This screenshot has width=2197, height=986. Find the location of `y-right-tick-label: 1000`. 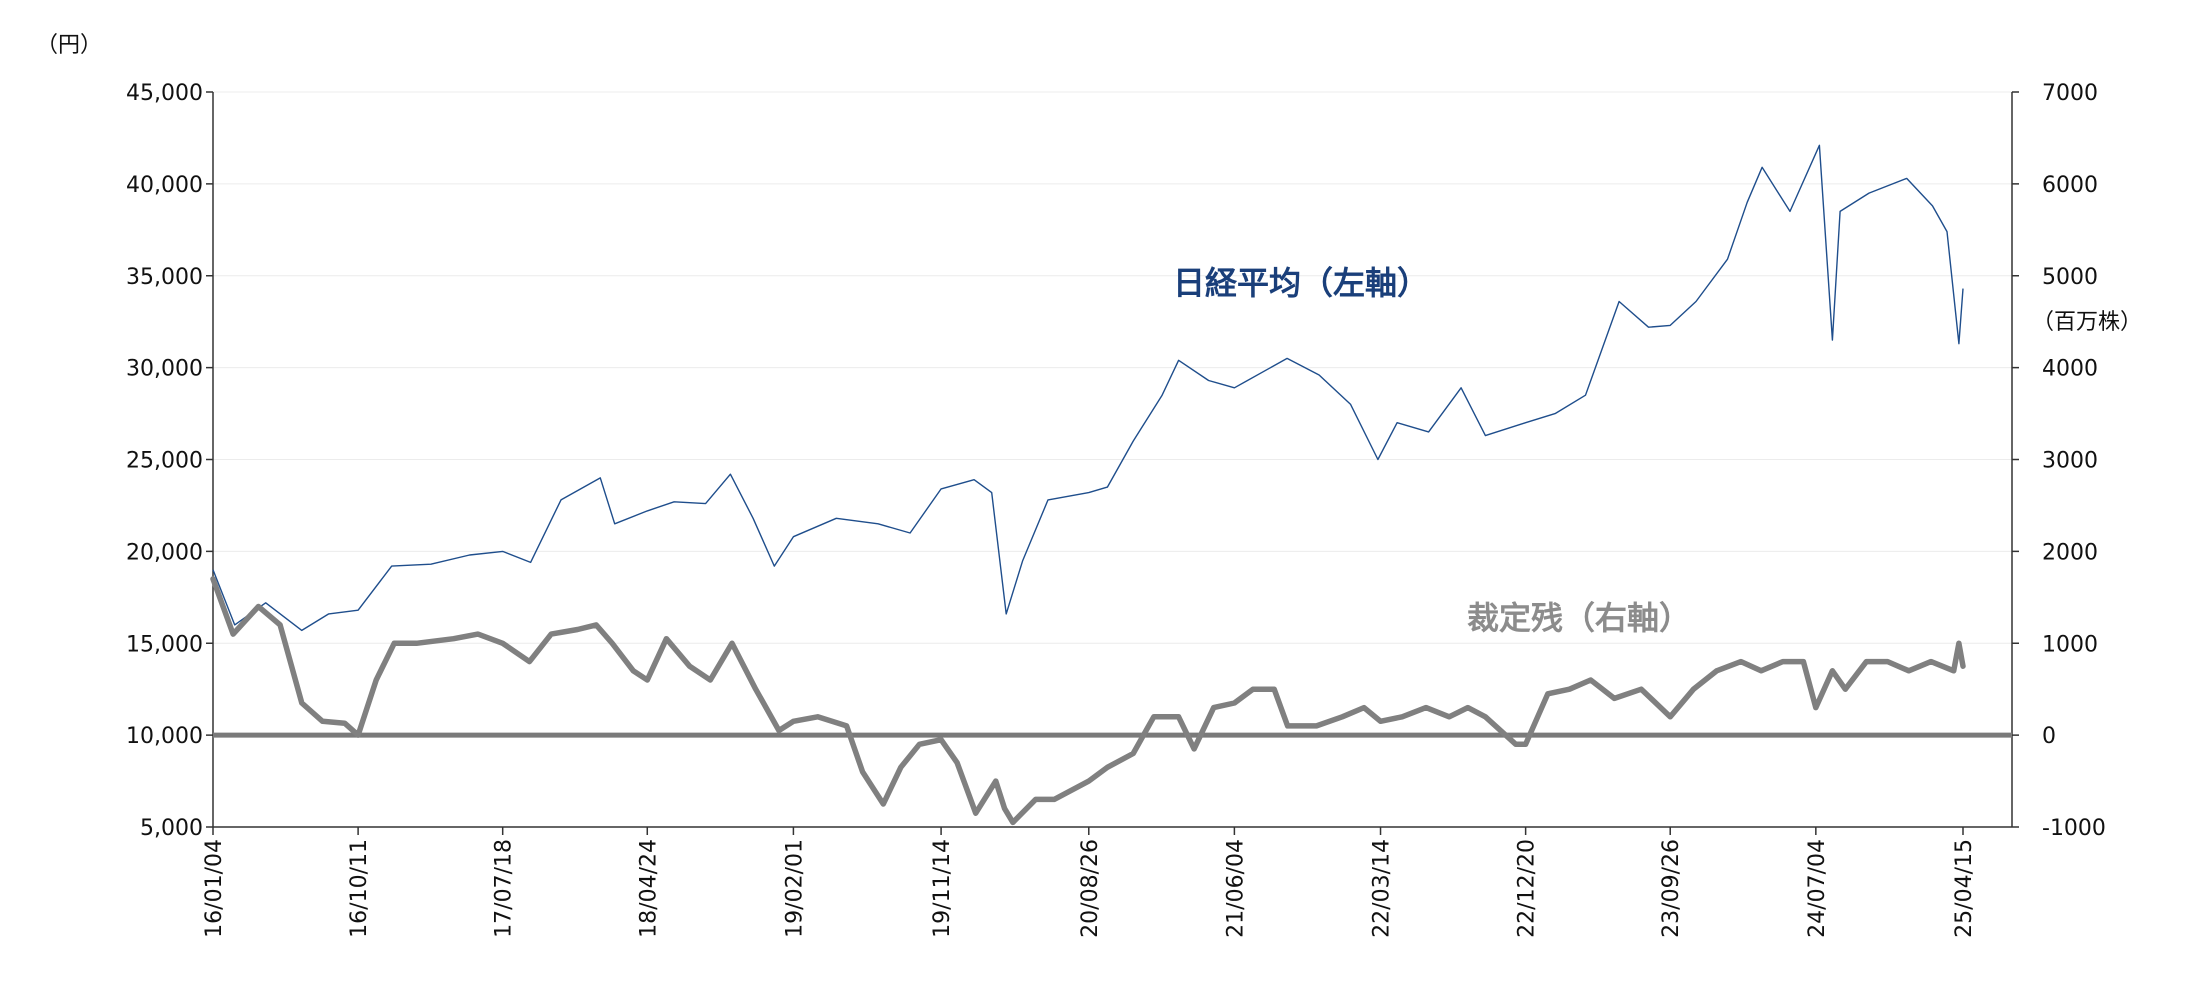

y-right-tick-label: 1000 is located at coordinates (2070, 644).